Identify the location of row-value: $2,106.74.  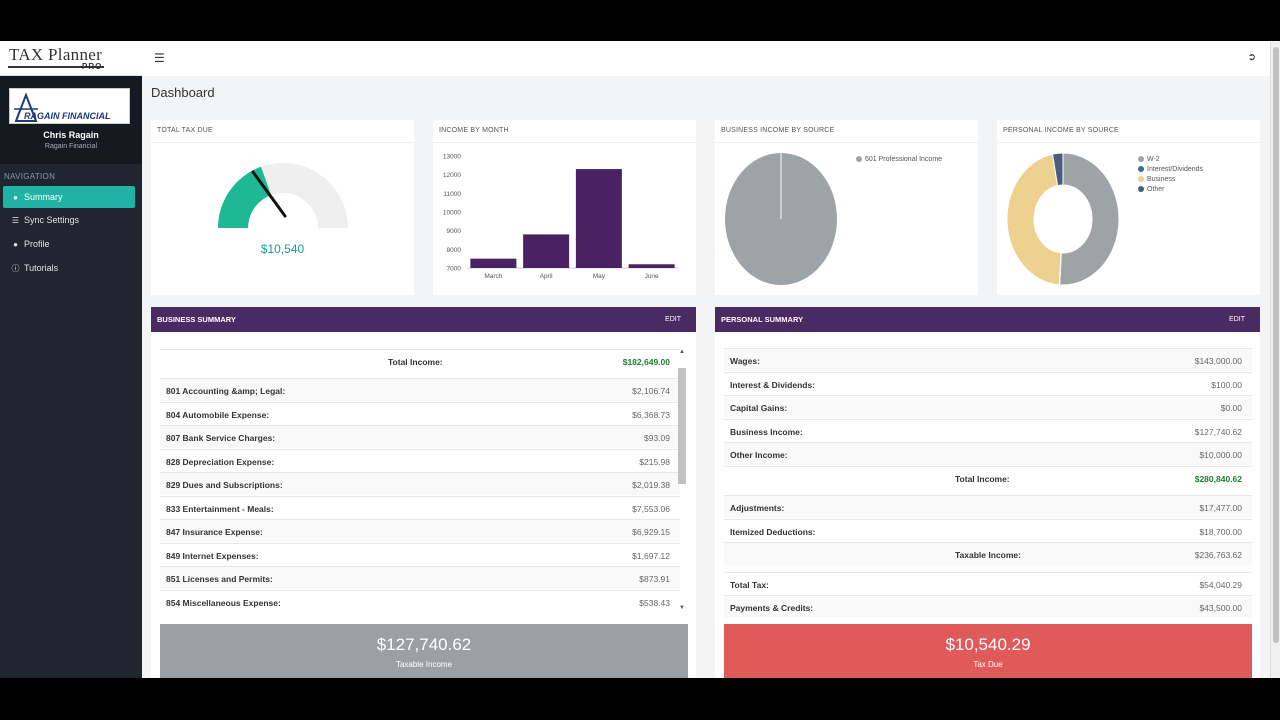
(651, 391).